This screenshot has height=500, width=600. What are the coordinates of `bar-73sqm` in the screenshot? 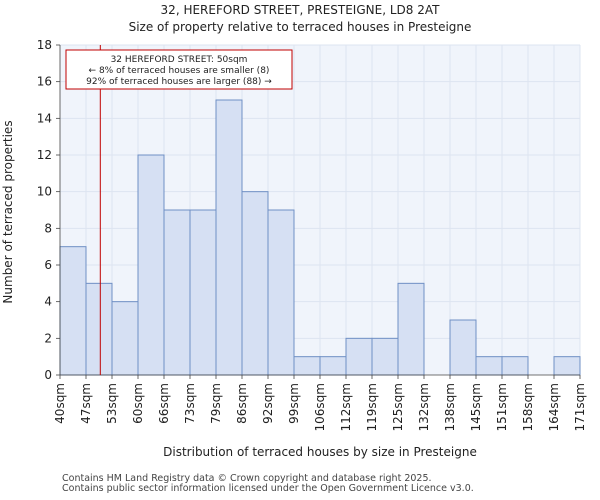 It's located at (203, 292).